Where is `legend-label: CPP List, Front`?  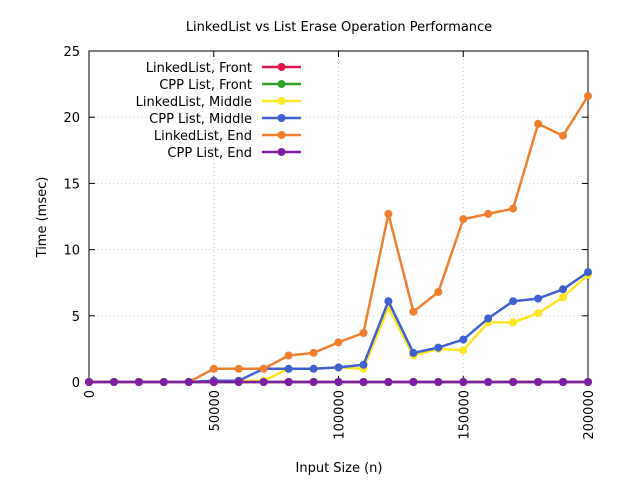 legend-label: CPP List, Front is located at coordinates (205, 85).